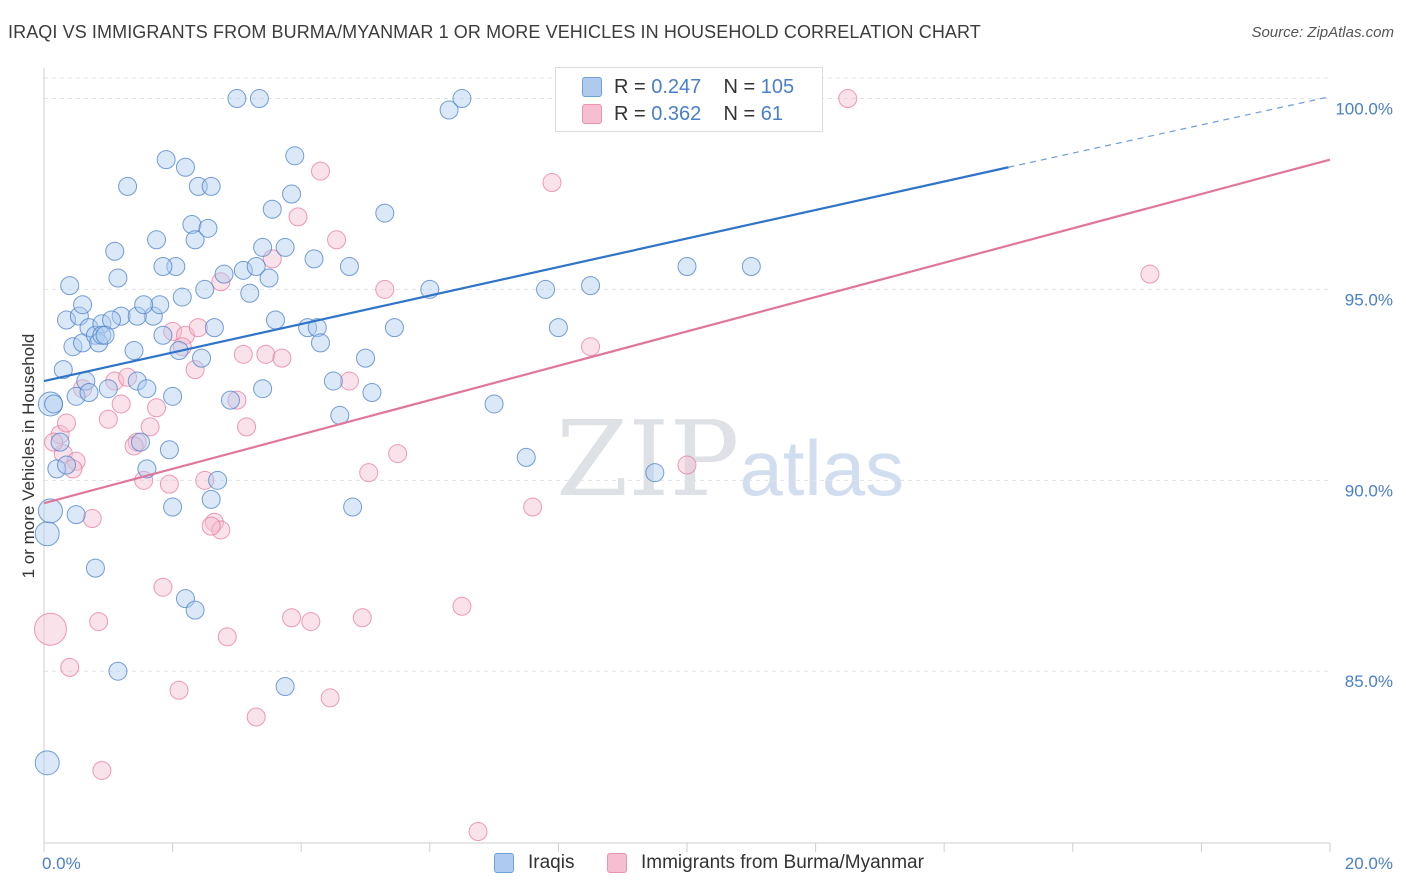 The width and height of the screenshot is (1406, 892). Describe the element at coordinates (592, 87) in the screenshot. I see `legend-swatch-iraqis` at that location.